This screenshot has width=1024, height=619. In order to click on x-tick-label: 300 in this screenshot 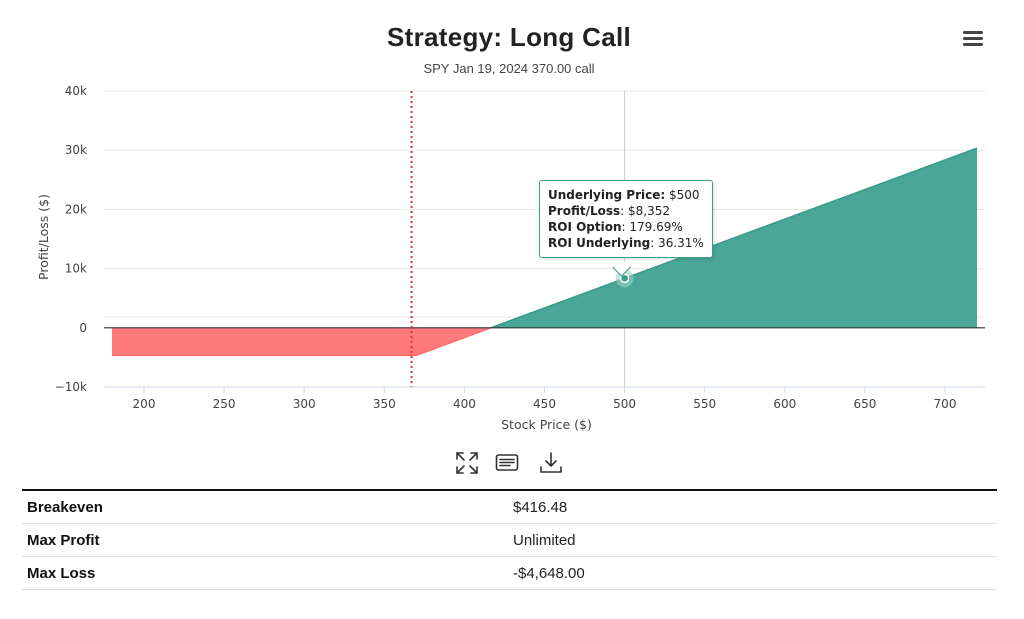, I will do `click(304, 404)`.